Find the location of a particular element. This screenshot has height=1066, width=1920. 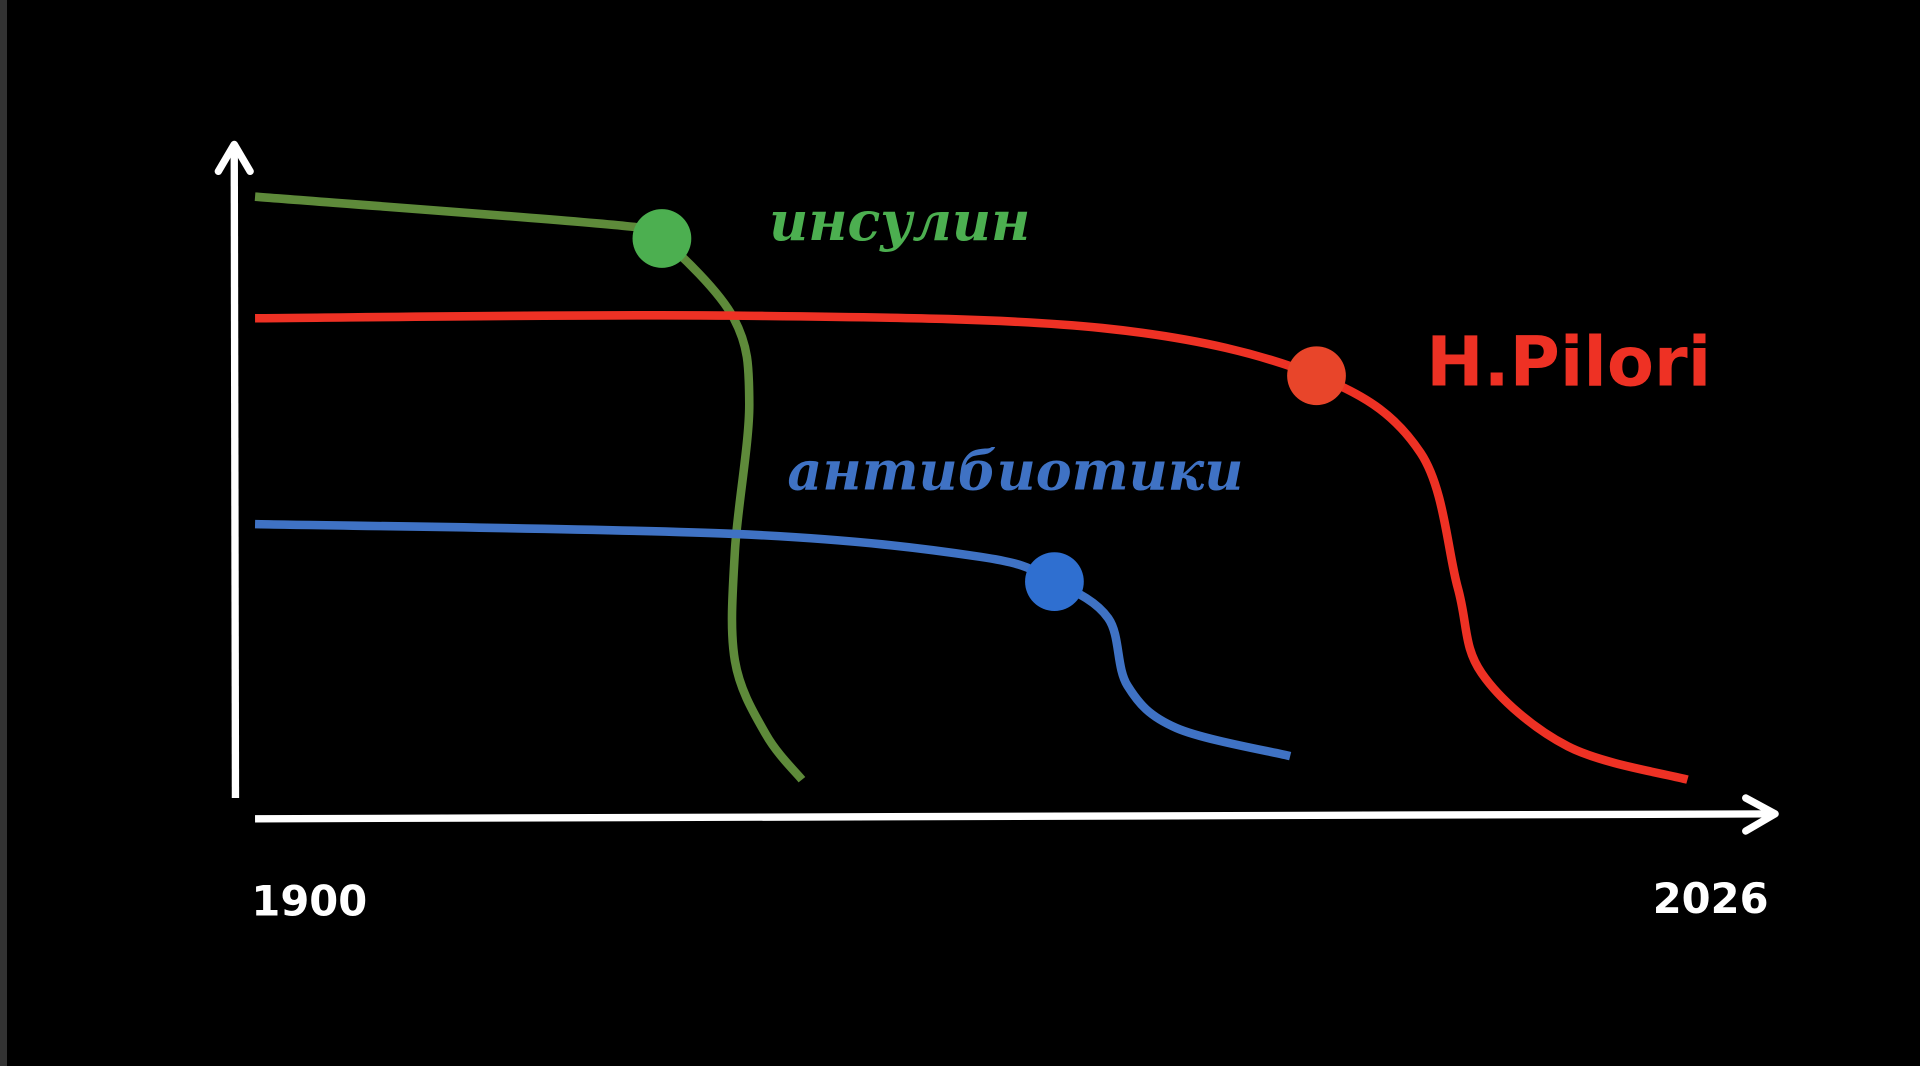

series-label-hpilori: H.Pilori is located at coordinates (1568, 363).